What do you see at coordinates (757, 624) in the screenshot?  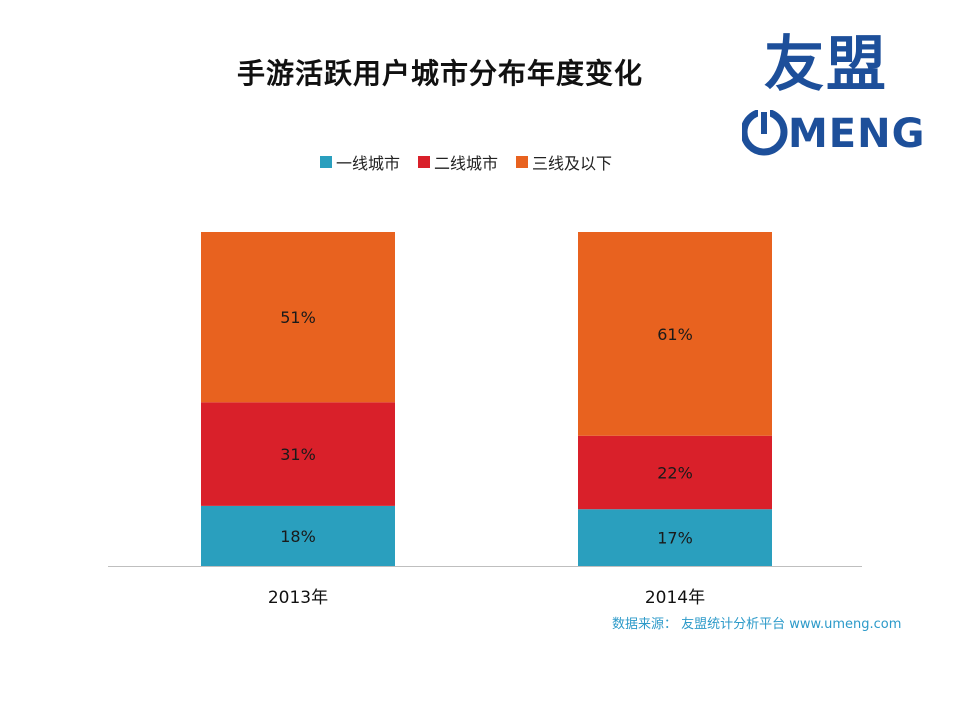 I see `data-source-note: 数据来源： 友盟统计分析平台 www.umeng.com` at bounding box center [757, 624].